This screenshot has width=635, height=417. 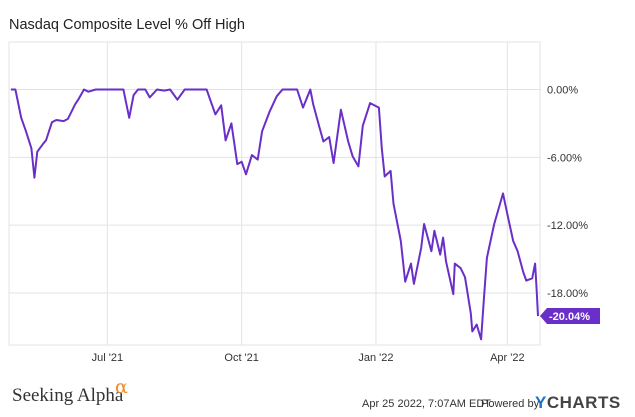 I want to click on last-value-label: -20.04%, so click(x=569, y=317).